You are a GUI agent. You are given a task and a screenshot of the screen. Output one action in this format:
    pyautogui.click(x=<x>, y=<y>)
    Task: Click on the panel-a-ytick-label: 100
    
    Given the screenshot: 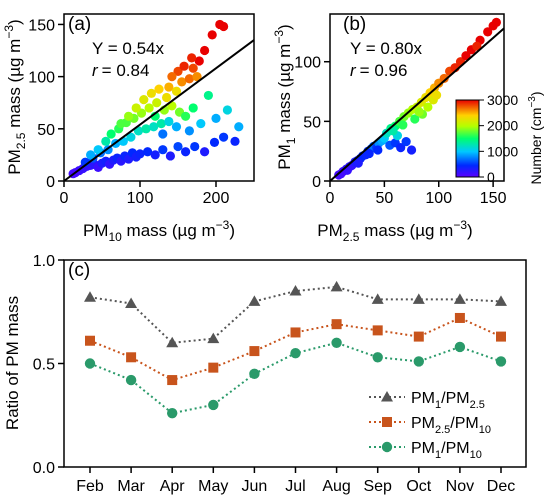 What is the action you would take?
    pyautogui.click(x=41, y=78)
    